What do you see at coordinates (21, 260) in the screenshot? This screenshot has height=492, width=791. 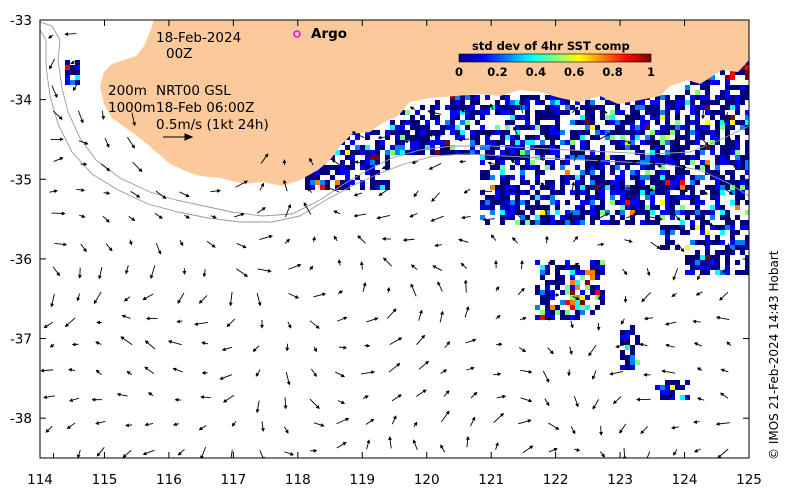 I see `lat-tick-label: -36` at bounding box center [21, 260].